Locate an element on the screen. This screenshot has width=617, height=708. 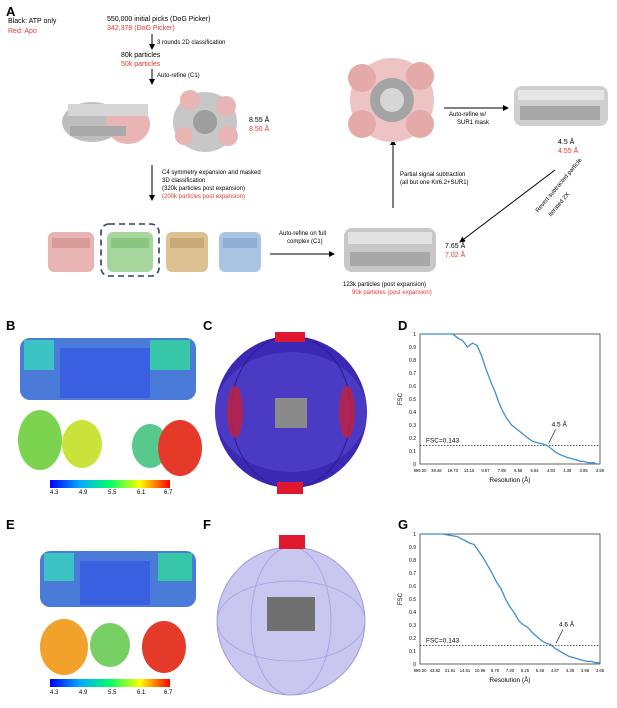
x-tick-label: 7.89 is located at coordinates (502, 470).